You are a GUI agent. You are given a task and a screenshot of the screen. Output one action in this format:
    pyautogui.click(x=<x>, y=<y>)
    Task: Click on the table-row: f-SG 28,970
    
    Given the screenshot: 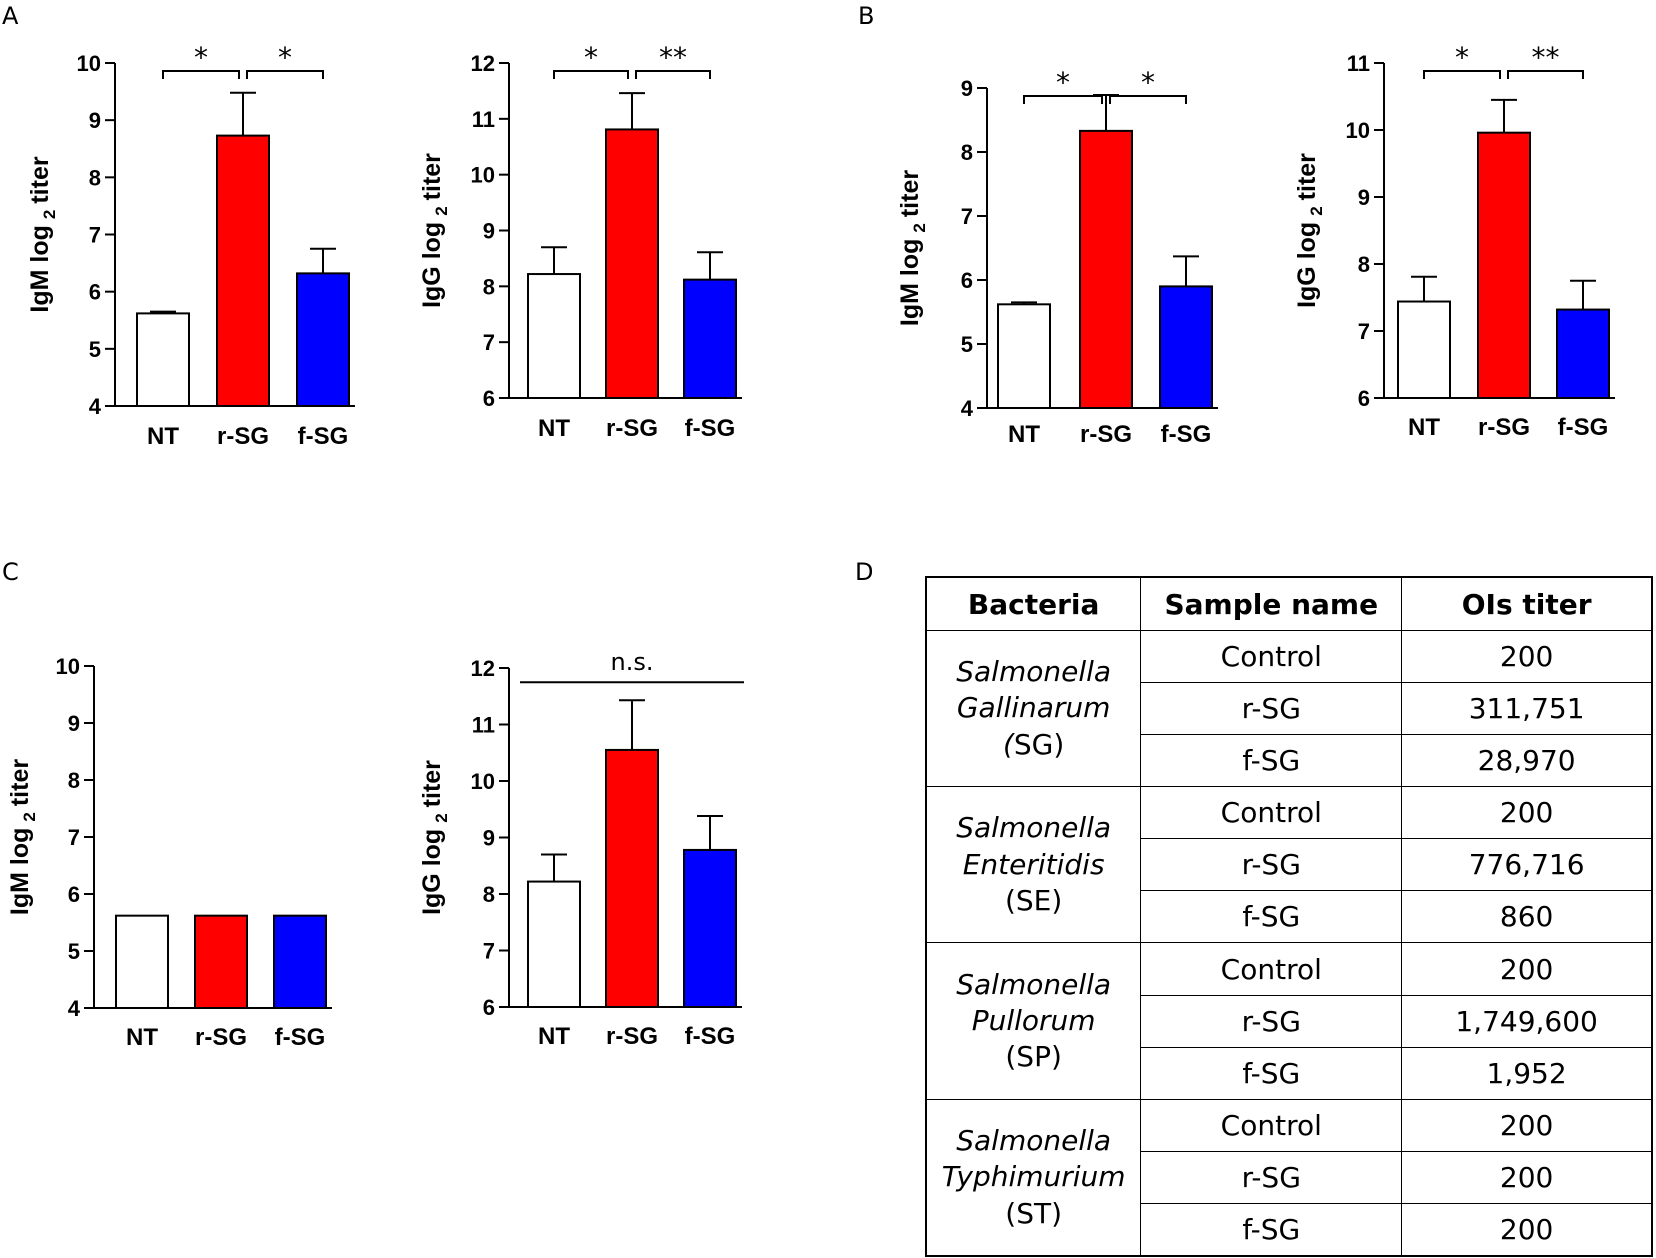 What is the action you would take?
    pyautogui.click(x=1289, y=761)
    